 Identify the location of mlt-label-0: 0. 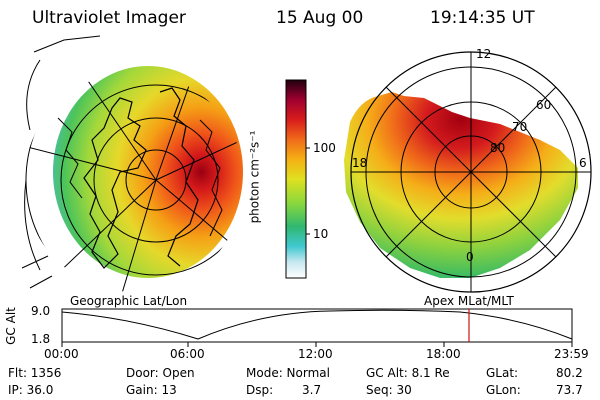
(470, 257).